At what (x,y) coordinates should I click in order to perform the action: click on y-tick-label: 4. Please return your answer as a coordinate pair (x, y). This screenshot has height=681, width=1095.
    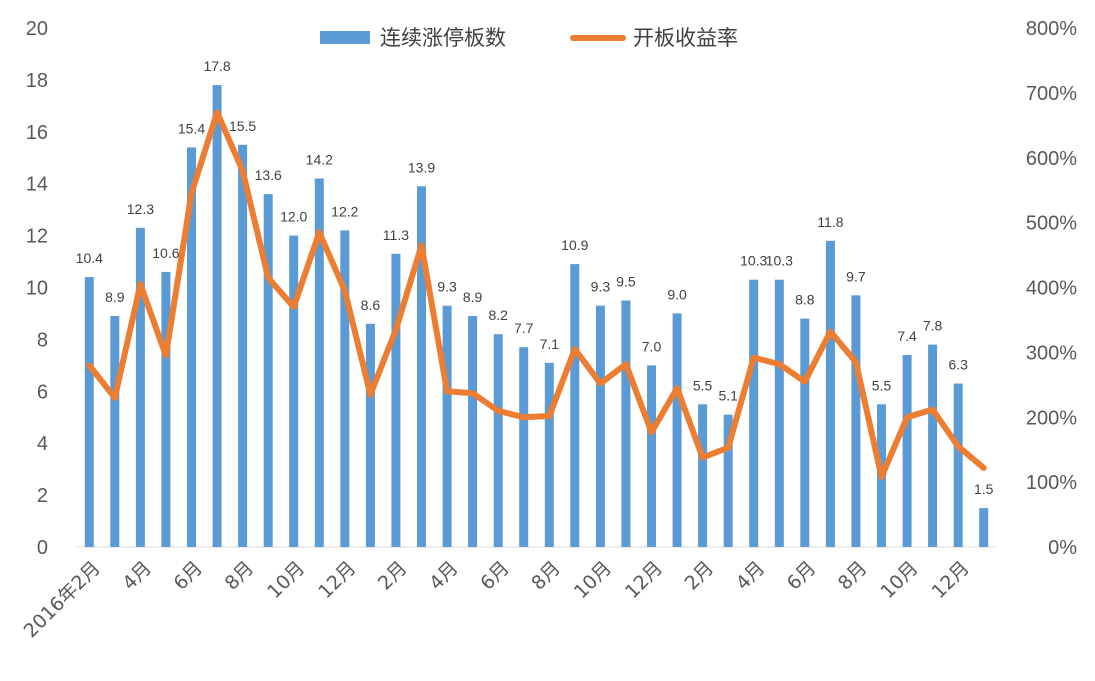
    Looking at the image, I should click on (42, 444).